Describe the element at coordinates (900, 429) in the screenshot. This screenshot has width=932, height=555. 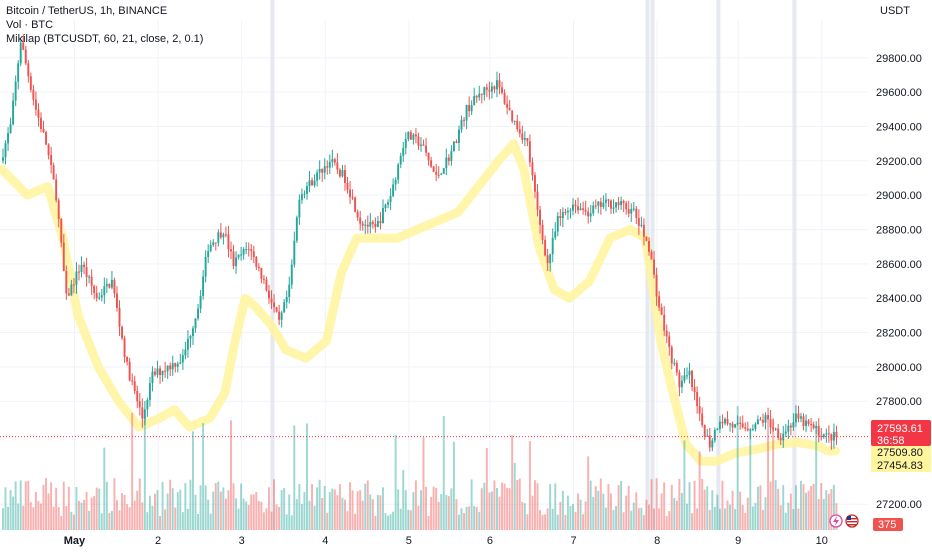
I see `last-price-value: 27593.61` at that location.